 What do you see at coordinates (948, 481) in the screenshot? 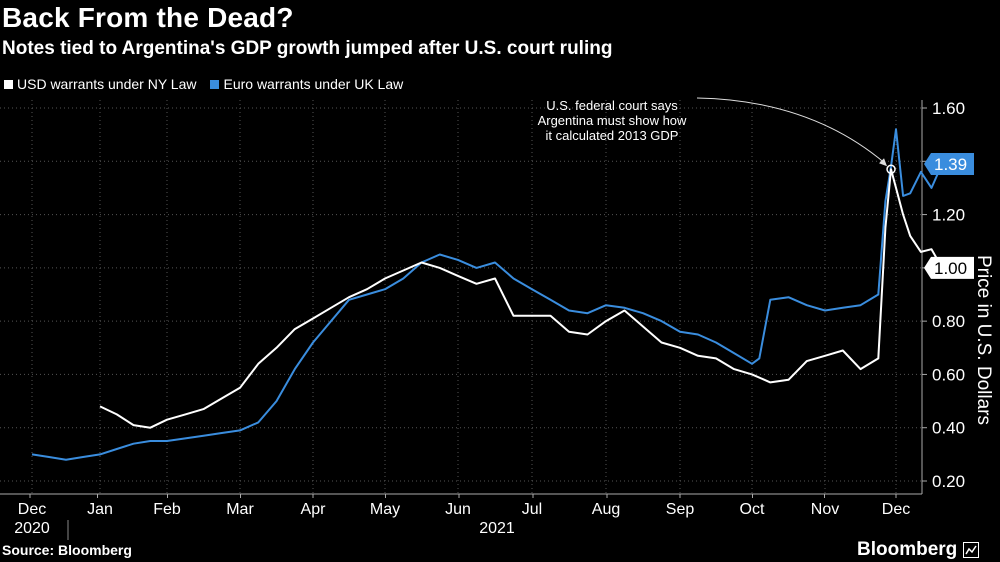
I see `y-tick-label: 0.20` at bounding box center [948, 481].